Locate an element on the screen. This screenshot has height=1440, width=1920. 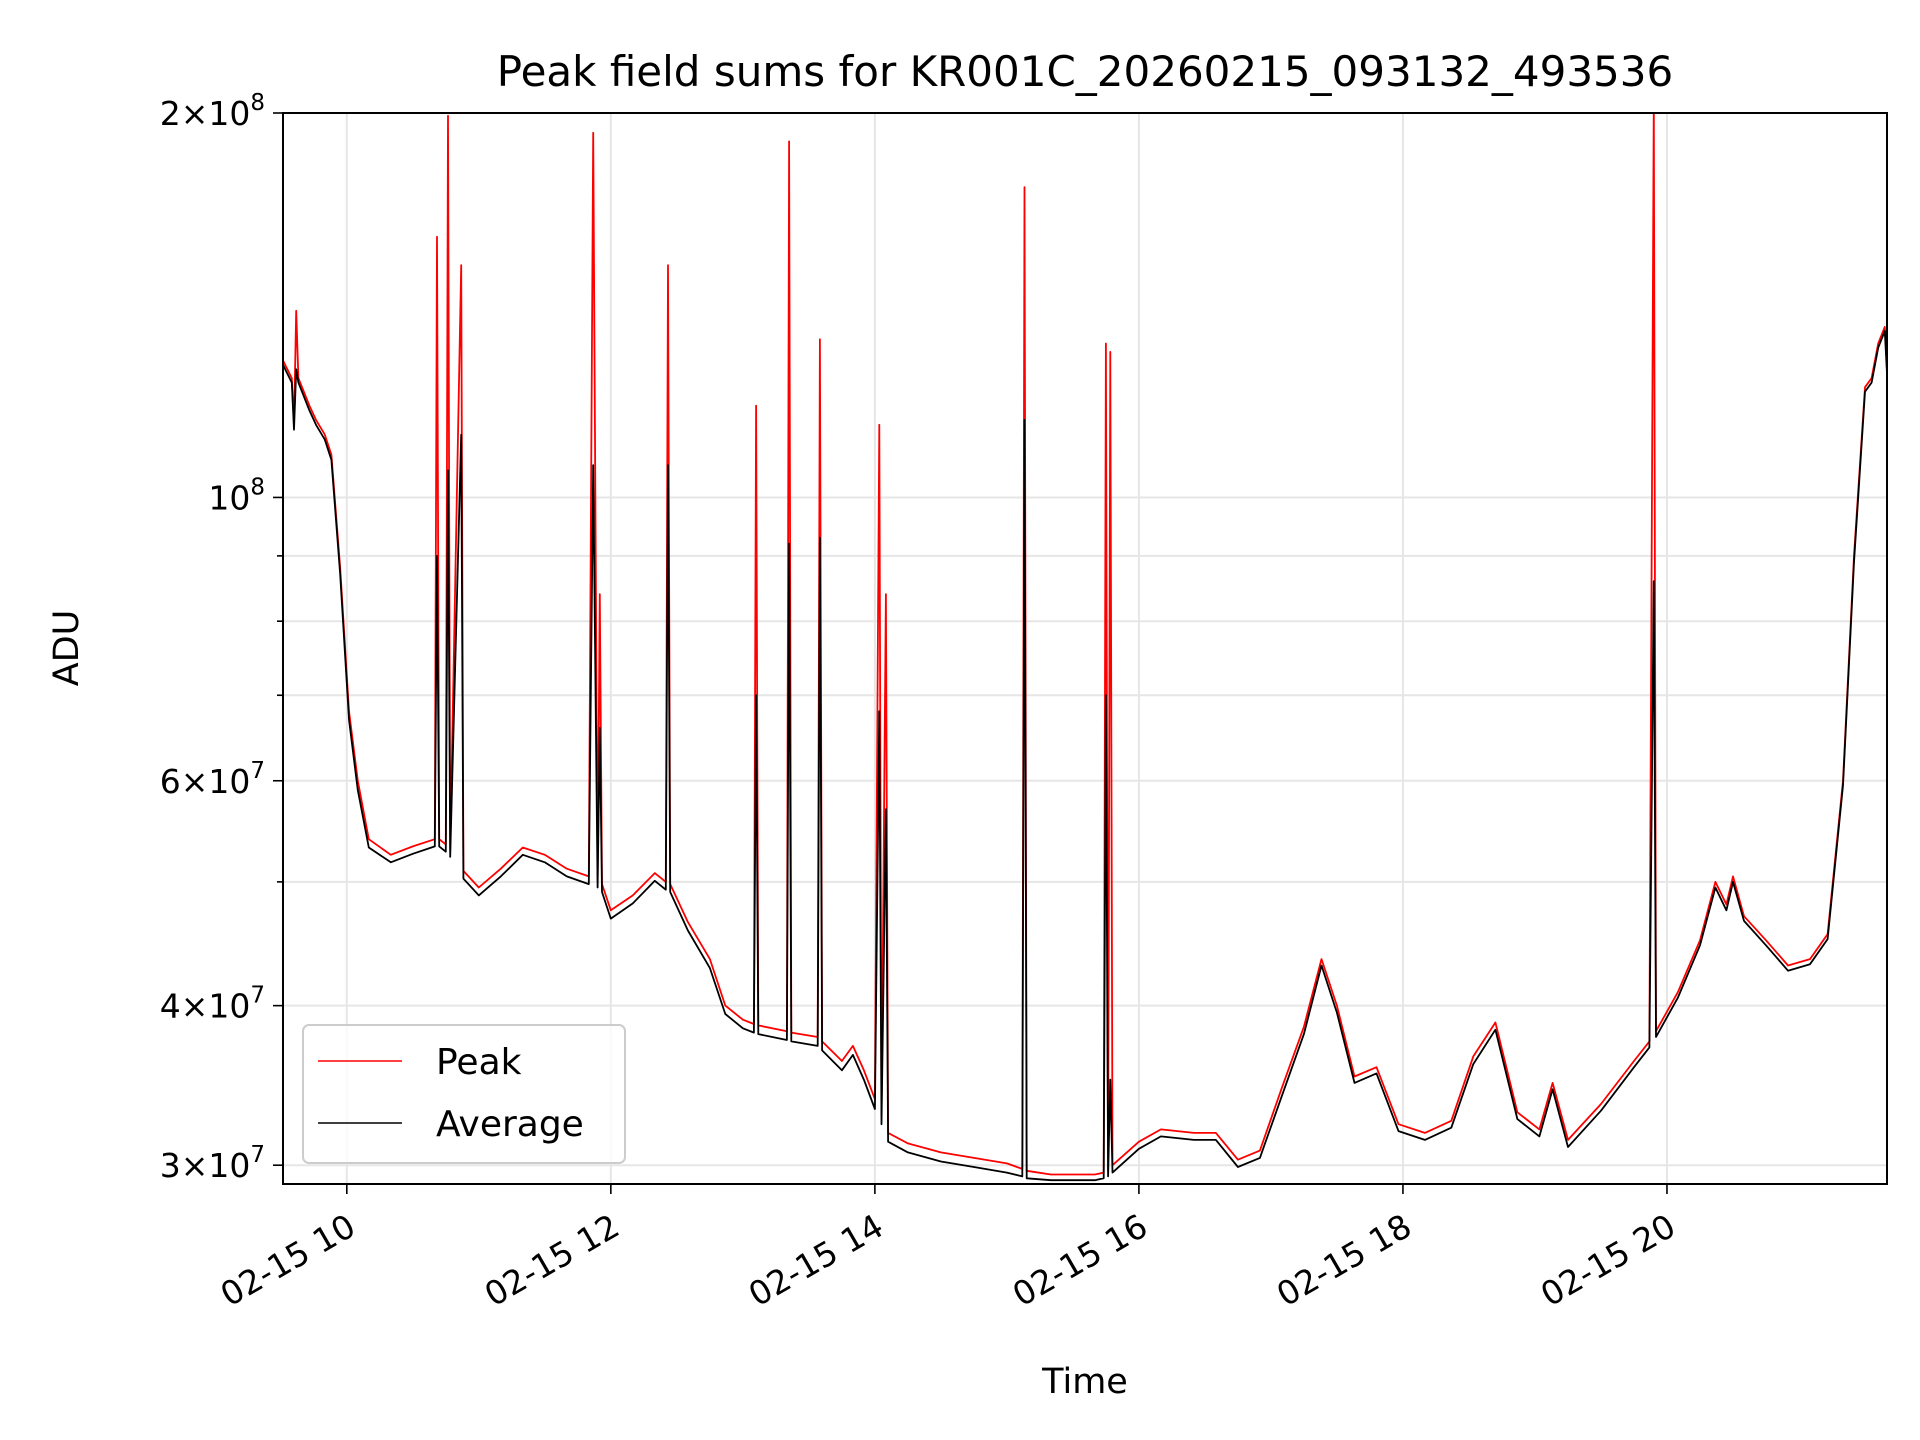
y-tick-label: 4×107 is located at coordinates (212, 1004).